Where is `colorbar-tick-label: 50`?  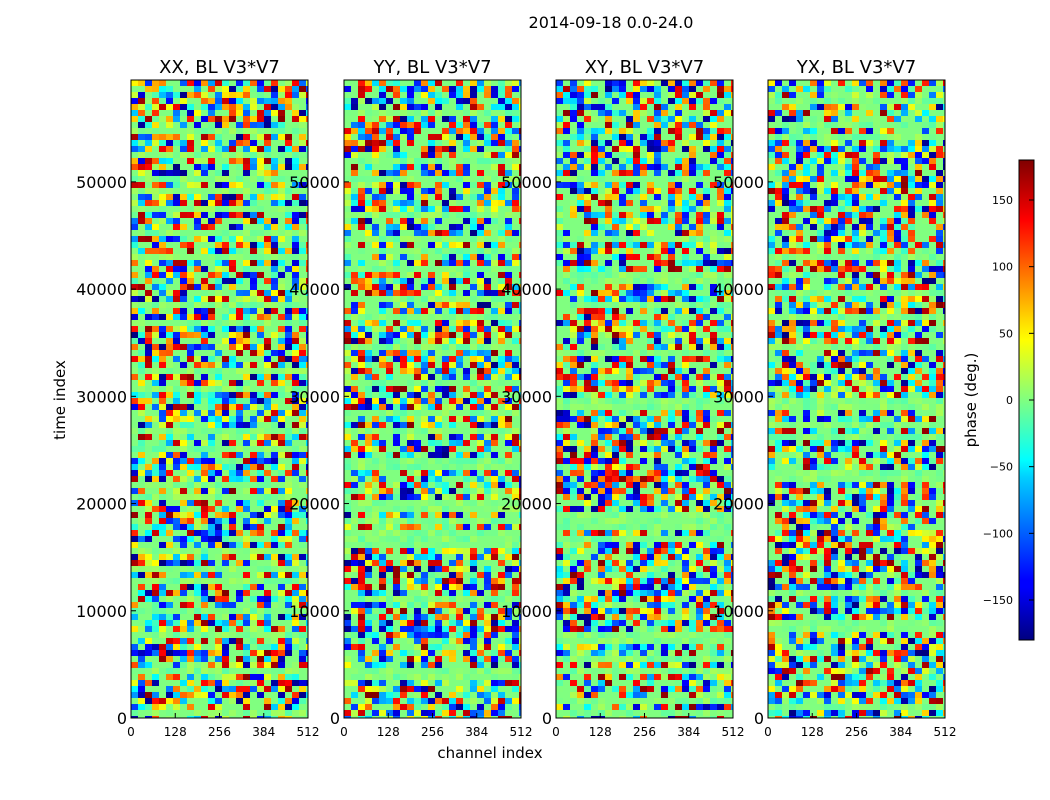
colorbar-tick-label: 50 is located at coordinates (1006, 333).